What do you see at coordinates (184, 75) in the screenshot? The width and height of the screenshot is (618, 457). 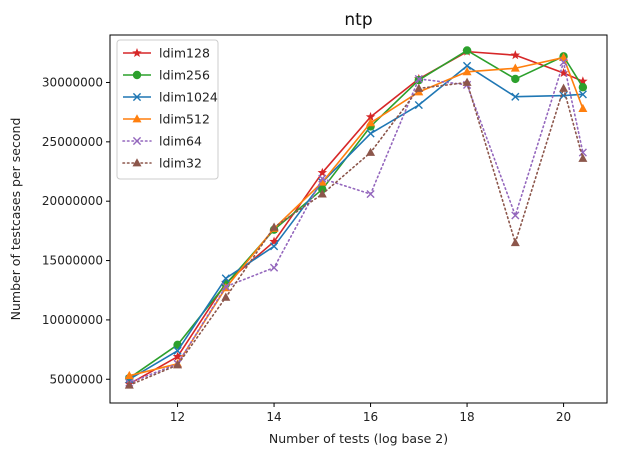 I see `legend-label: ldim256` at bounding box center [184, 75].